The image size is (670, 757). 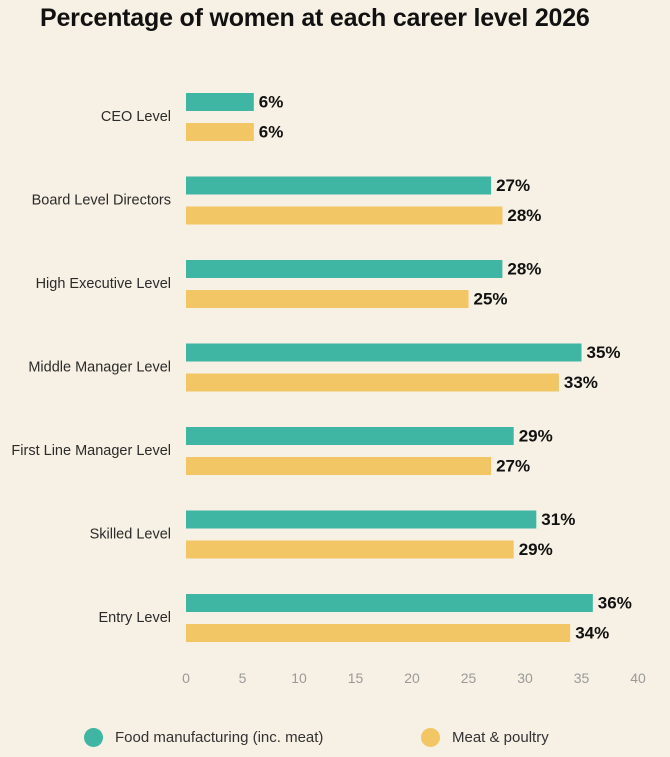 I want to click on bar-skilled-level-food-manufacturing, so click(x=361, y=519).